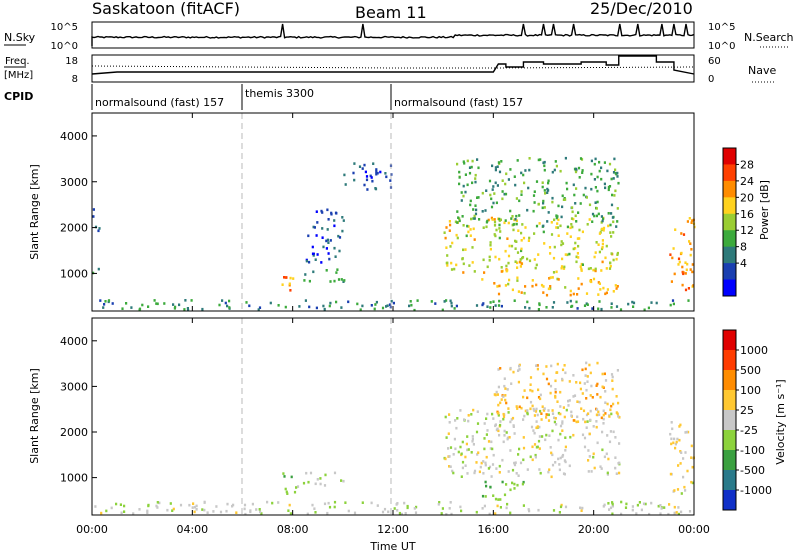 This screenshot has height=559, width=800. What do you see at coordinates (34, 212) in the screenshot?
I see `power-ylabel: Slant Range [km]` at bounding box center [34, 212].